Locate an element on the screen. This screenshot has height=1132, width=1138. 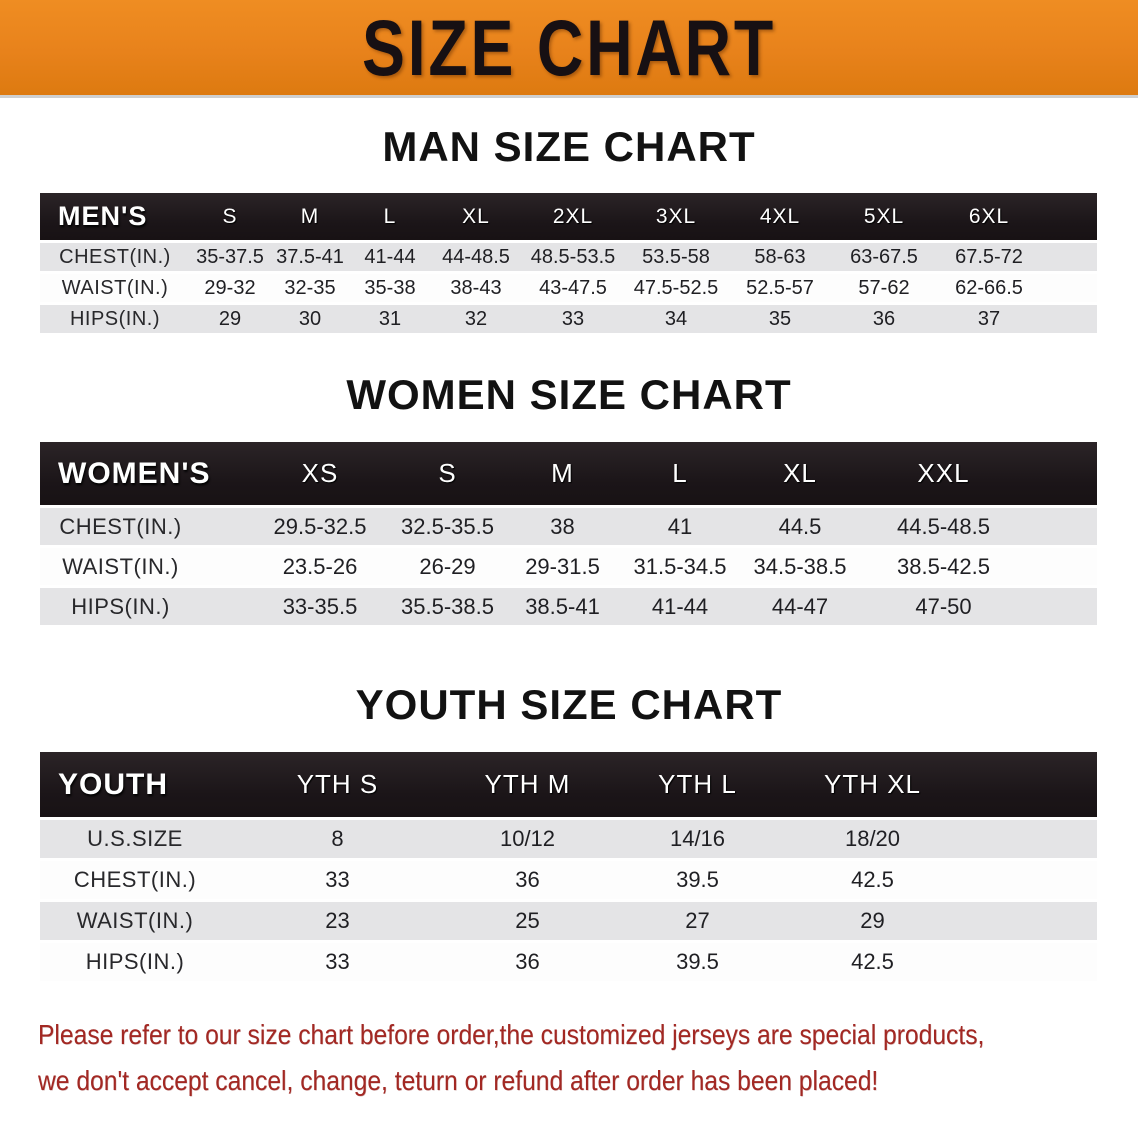
youth-size-header: YTH M is located at coordinates (527, 785).